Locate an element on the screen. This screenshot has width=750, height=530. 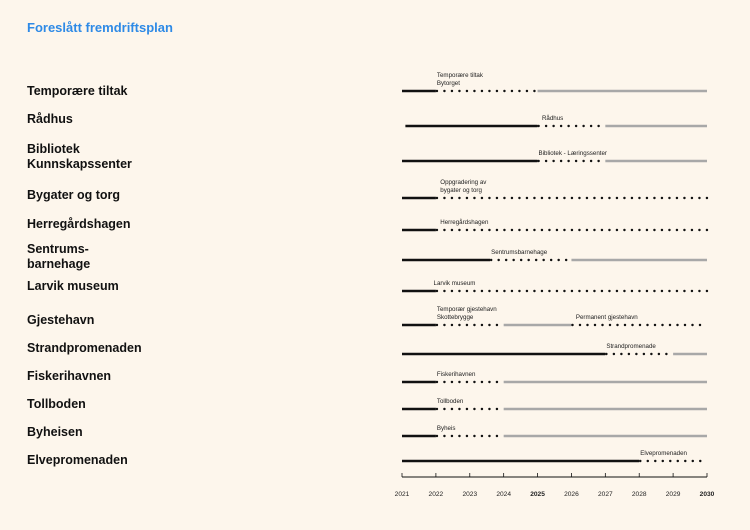
x-tick-label: 2023 is located at coordinates (469, 494).